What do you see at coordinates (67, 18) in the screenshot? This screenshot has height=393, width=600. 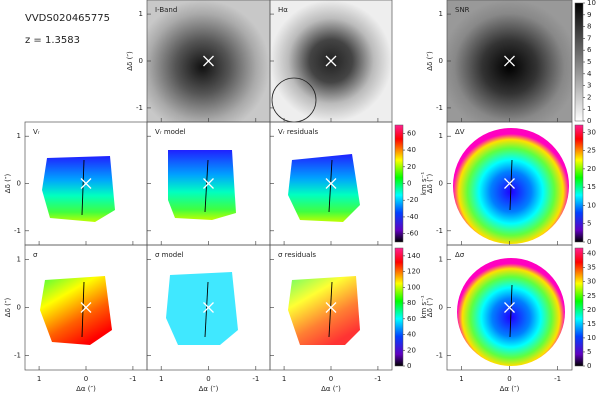 I see `object-name: VVDS020465775` at bounding box center [67, 18].